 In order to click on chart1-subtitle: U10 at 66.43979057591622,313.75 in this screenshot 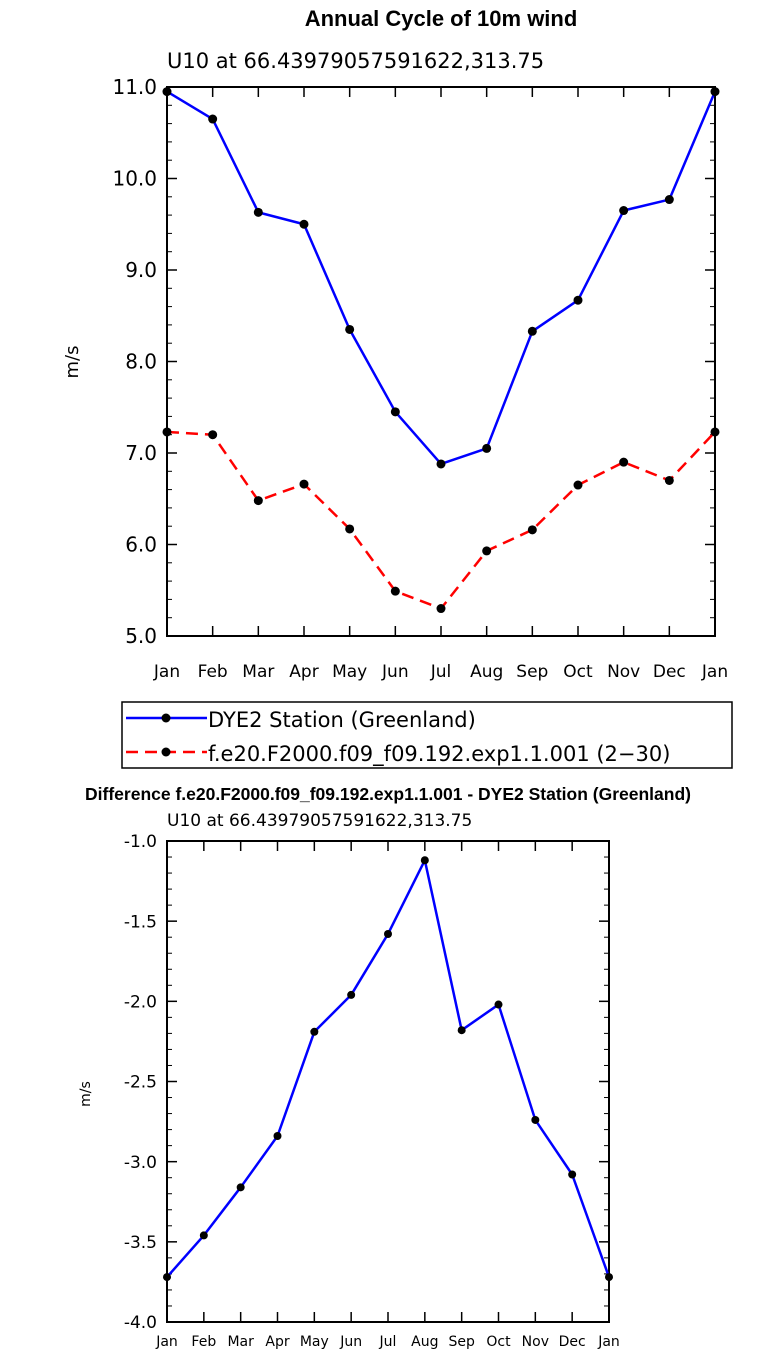, I will do `click(355, 61)`.